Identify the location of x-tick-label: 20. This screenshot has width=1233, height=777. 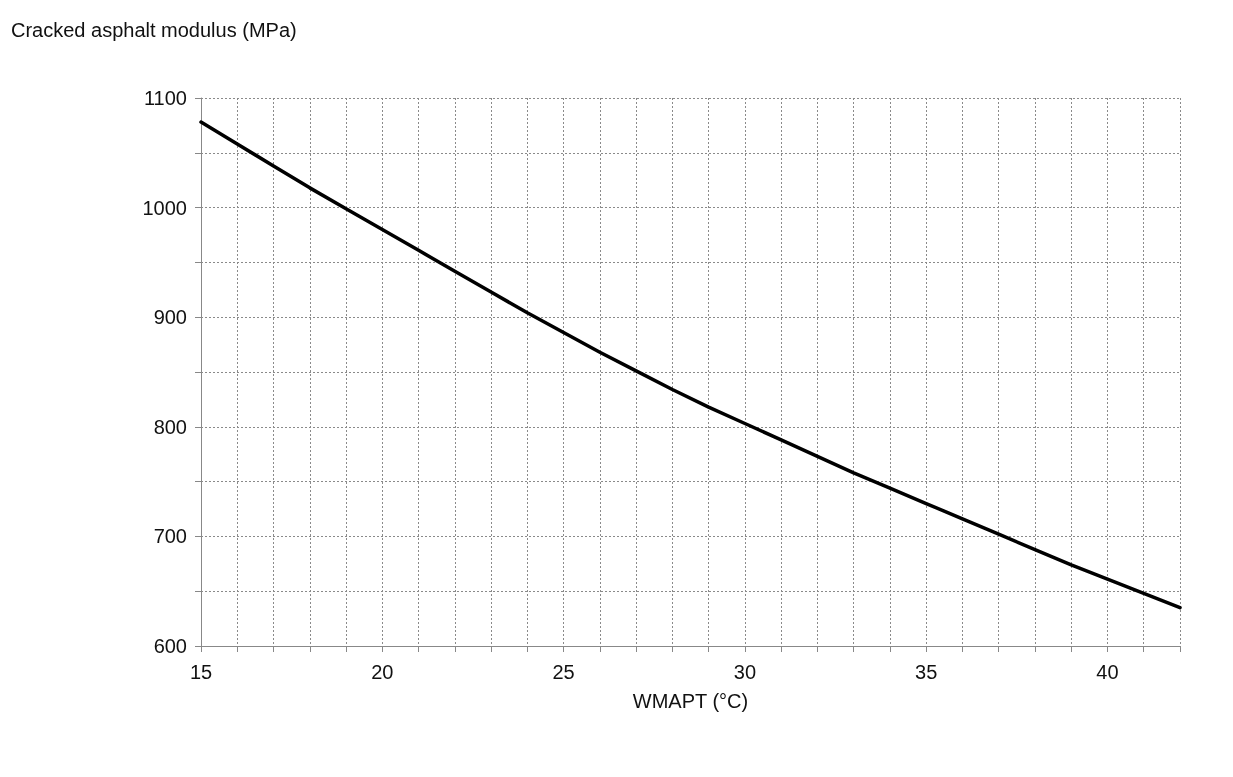
(382, 672).